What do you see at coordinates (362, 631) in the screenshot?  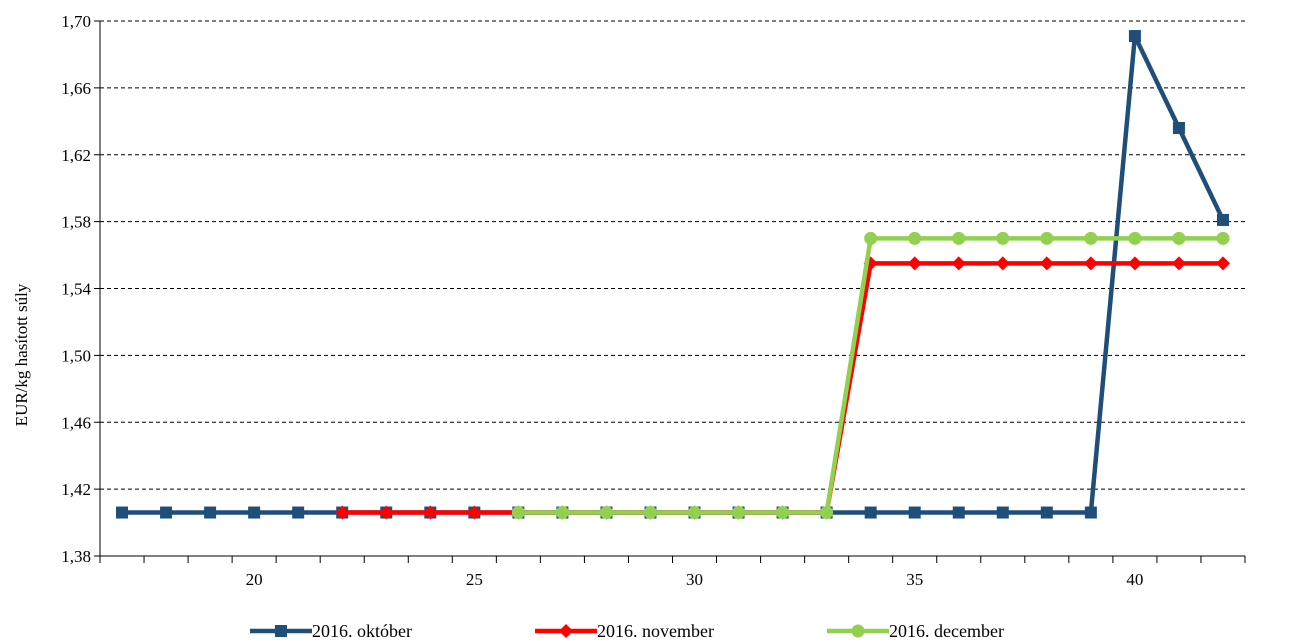 I see `legend-label: 2016. október` at bounding box center [362, 631].